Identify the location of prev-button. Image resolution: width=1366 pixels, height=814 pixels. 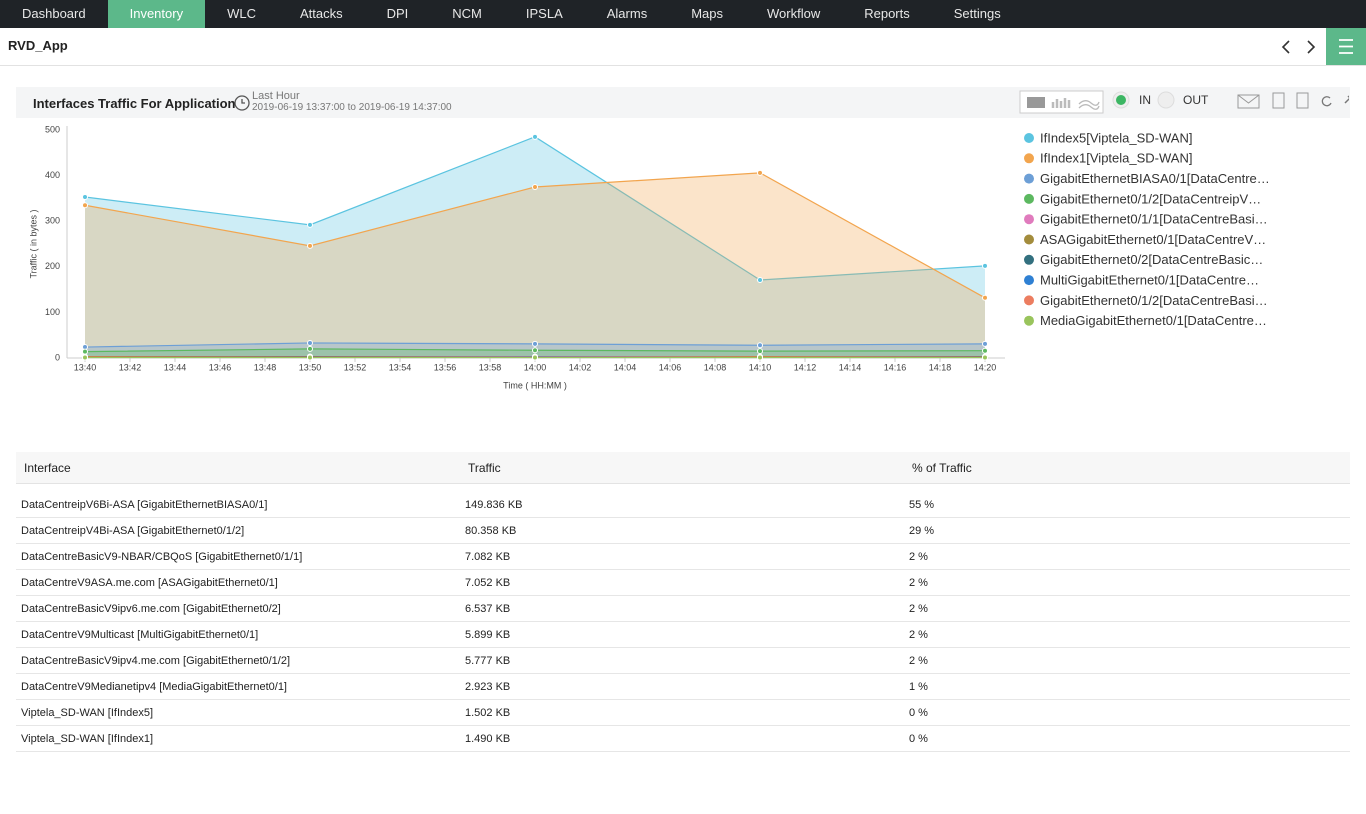
(1285, 47).